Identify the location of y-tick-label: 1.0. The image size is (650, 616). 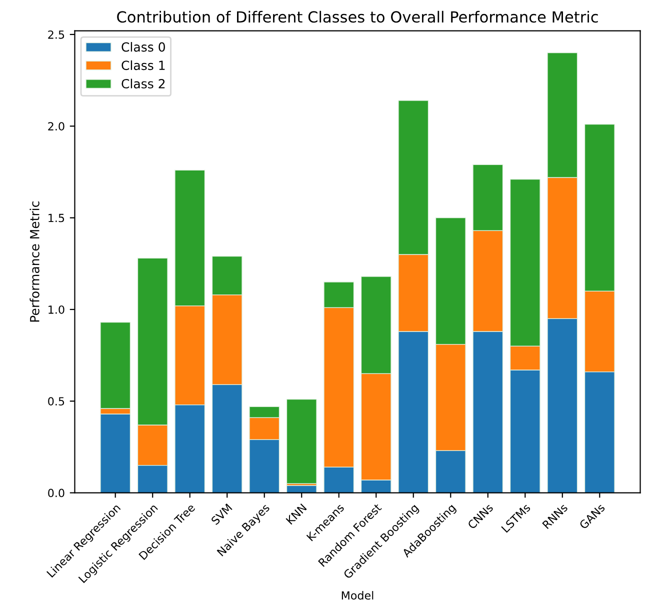
(56, 309).